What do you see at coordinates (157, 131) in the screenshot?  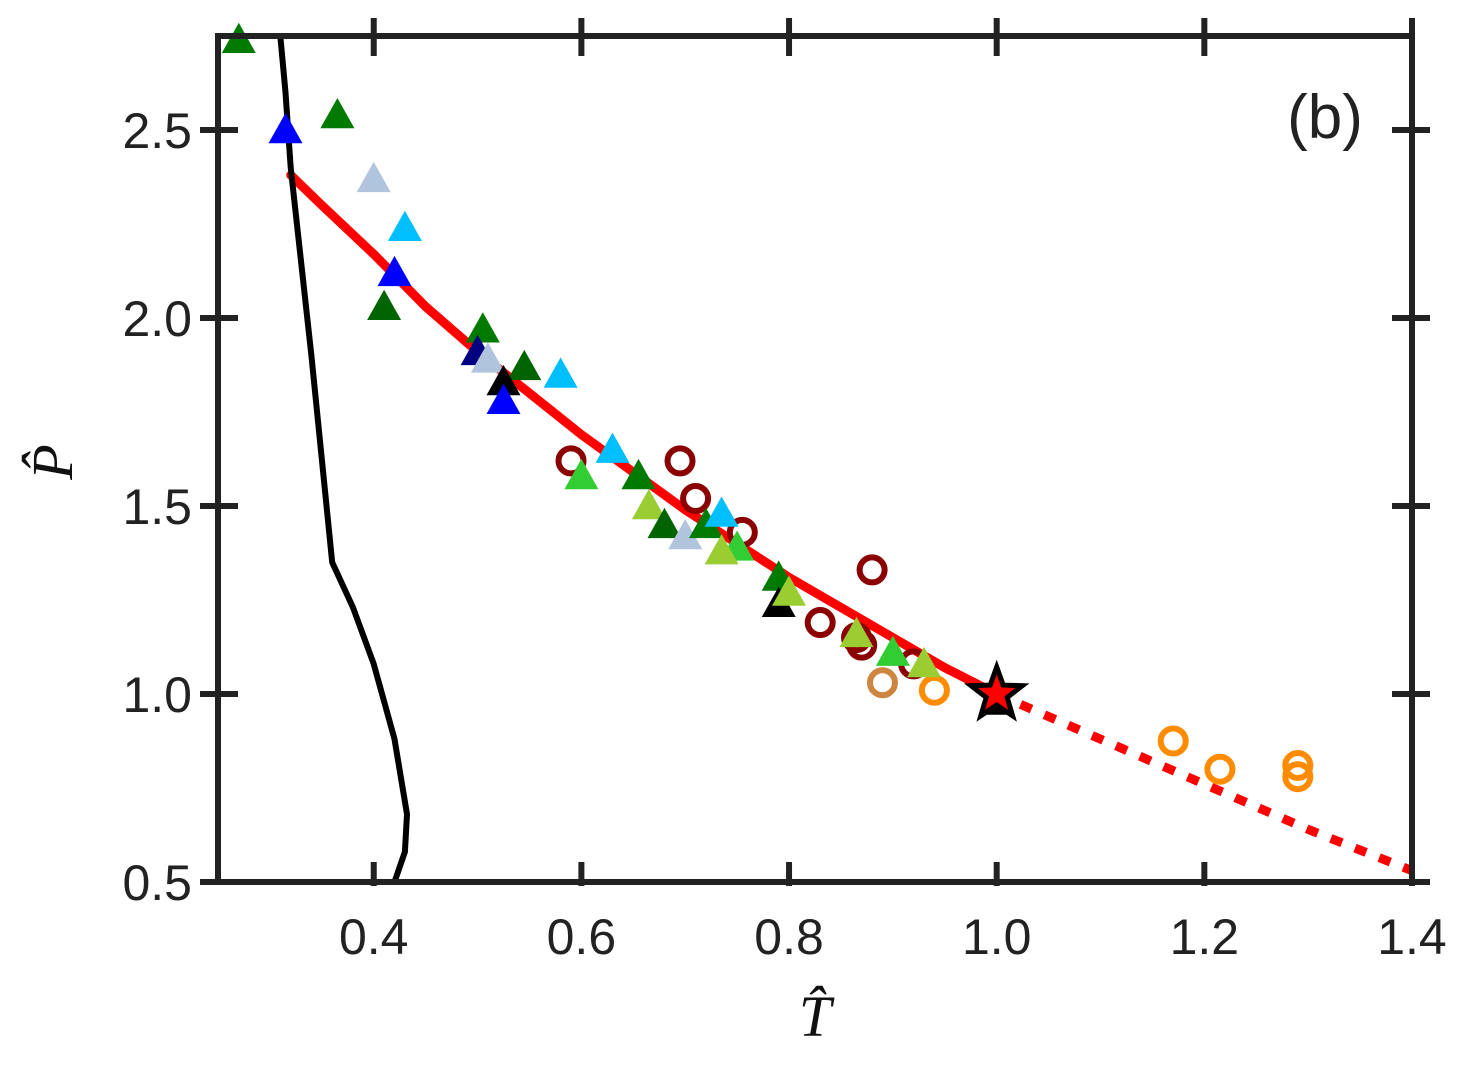 I see `y-tick-label-4: 2.5` at bounding box center [157, 131].